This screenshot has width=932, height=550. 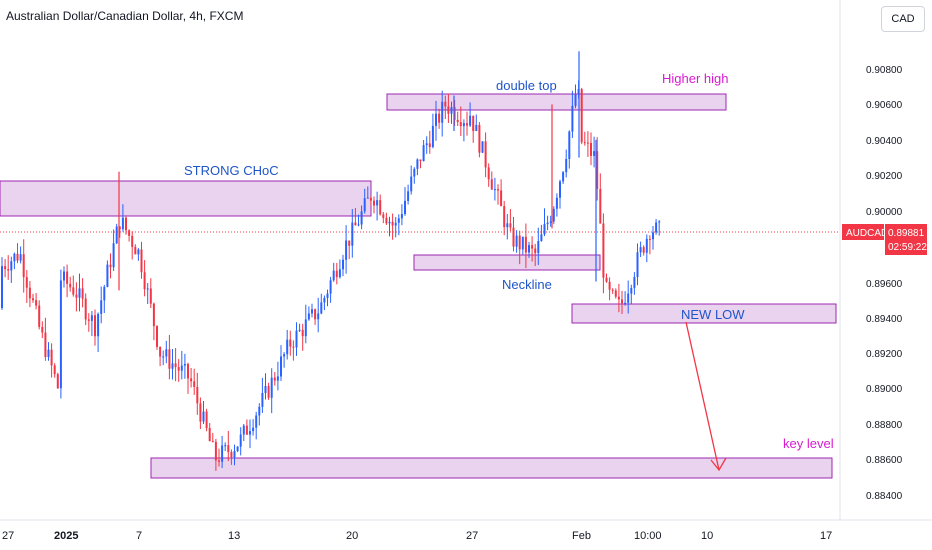 What do you see at coordinates (903, 19) in the screenshot?
I see `currency-selector: CAD` at bounding box center [903, 19].